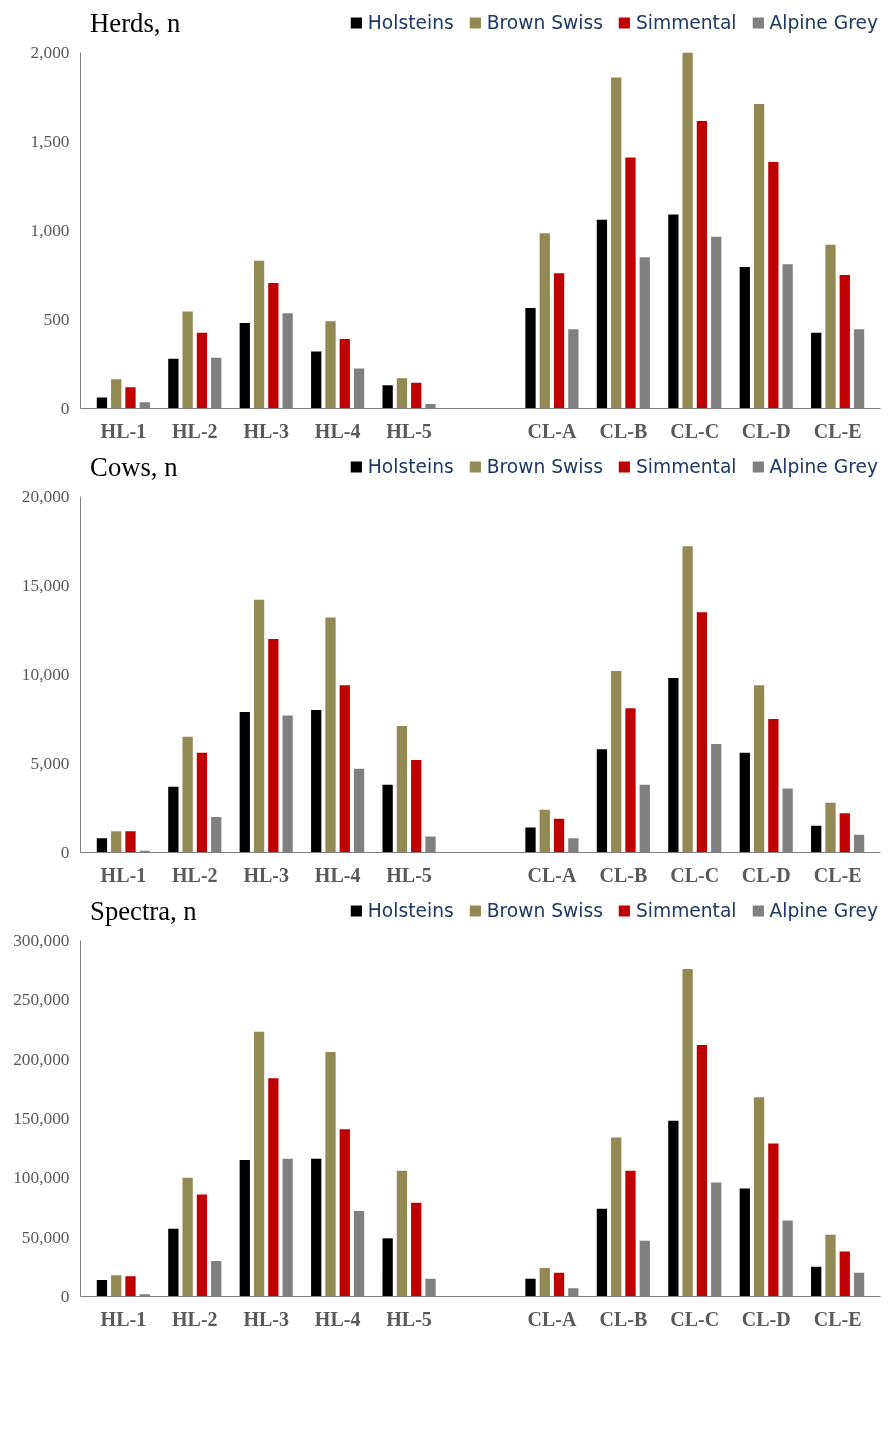  I want to click on x-tick-label: HL-5, so click(409, 874).